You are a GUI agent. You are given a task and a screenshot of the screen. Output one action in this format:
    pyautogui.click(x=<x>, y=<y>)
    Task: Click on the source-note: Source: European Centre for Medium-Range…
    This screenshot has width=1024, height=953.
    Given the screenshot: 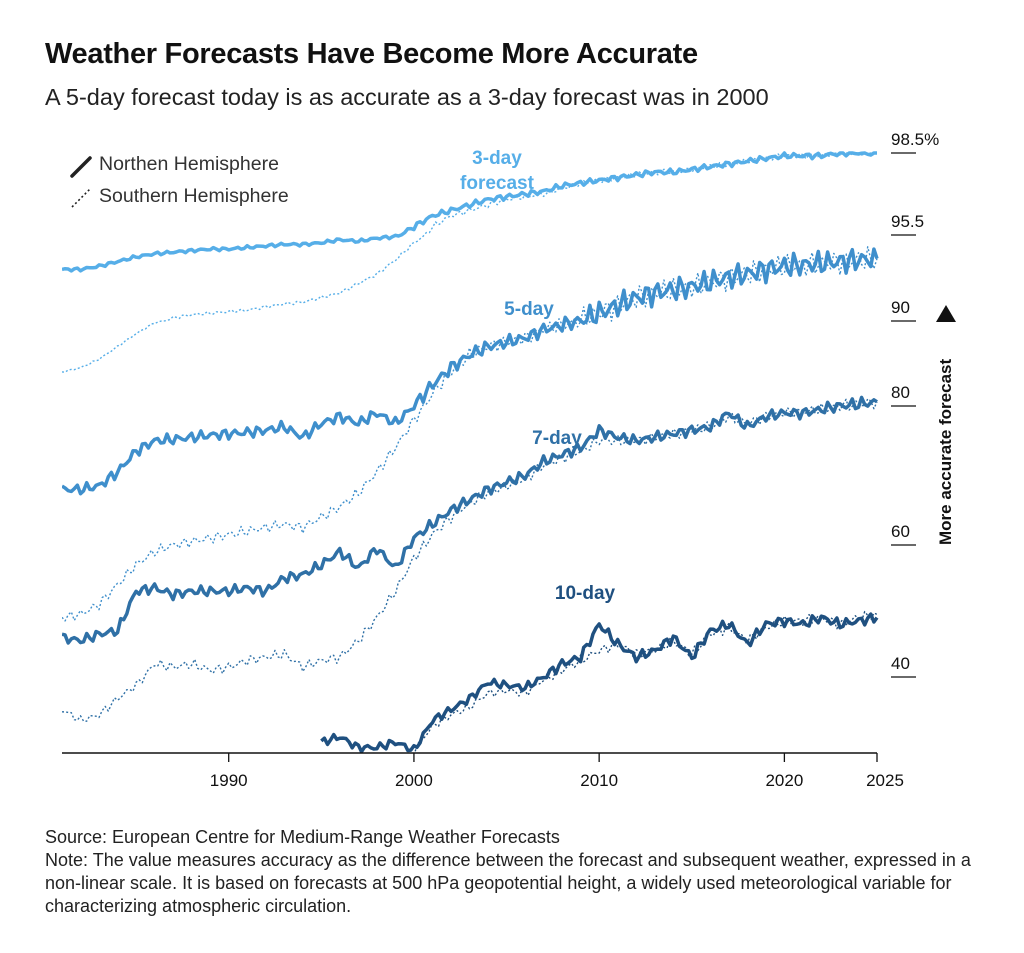 What is the action you would take?
    pyautogui.click(x=302, y=837)
    